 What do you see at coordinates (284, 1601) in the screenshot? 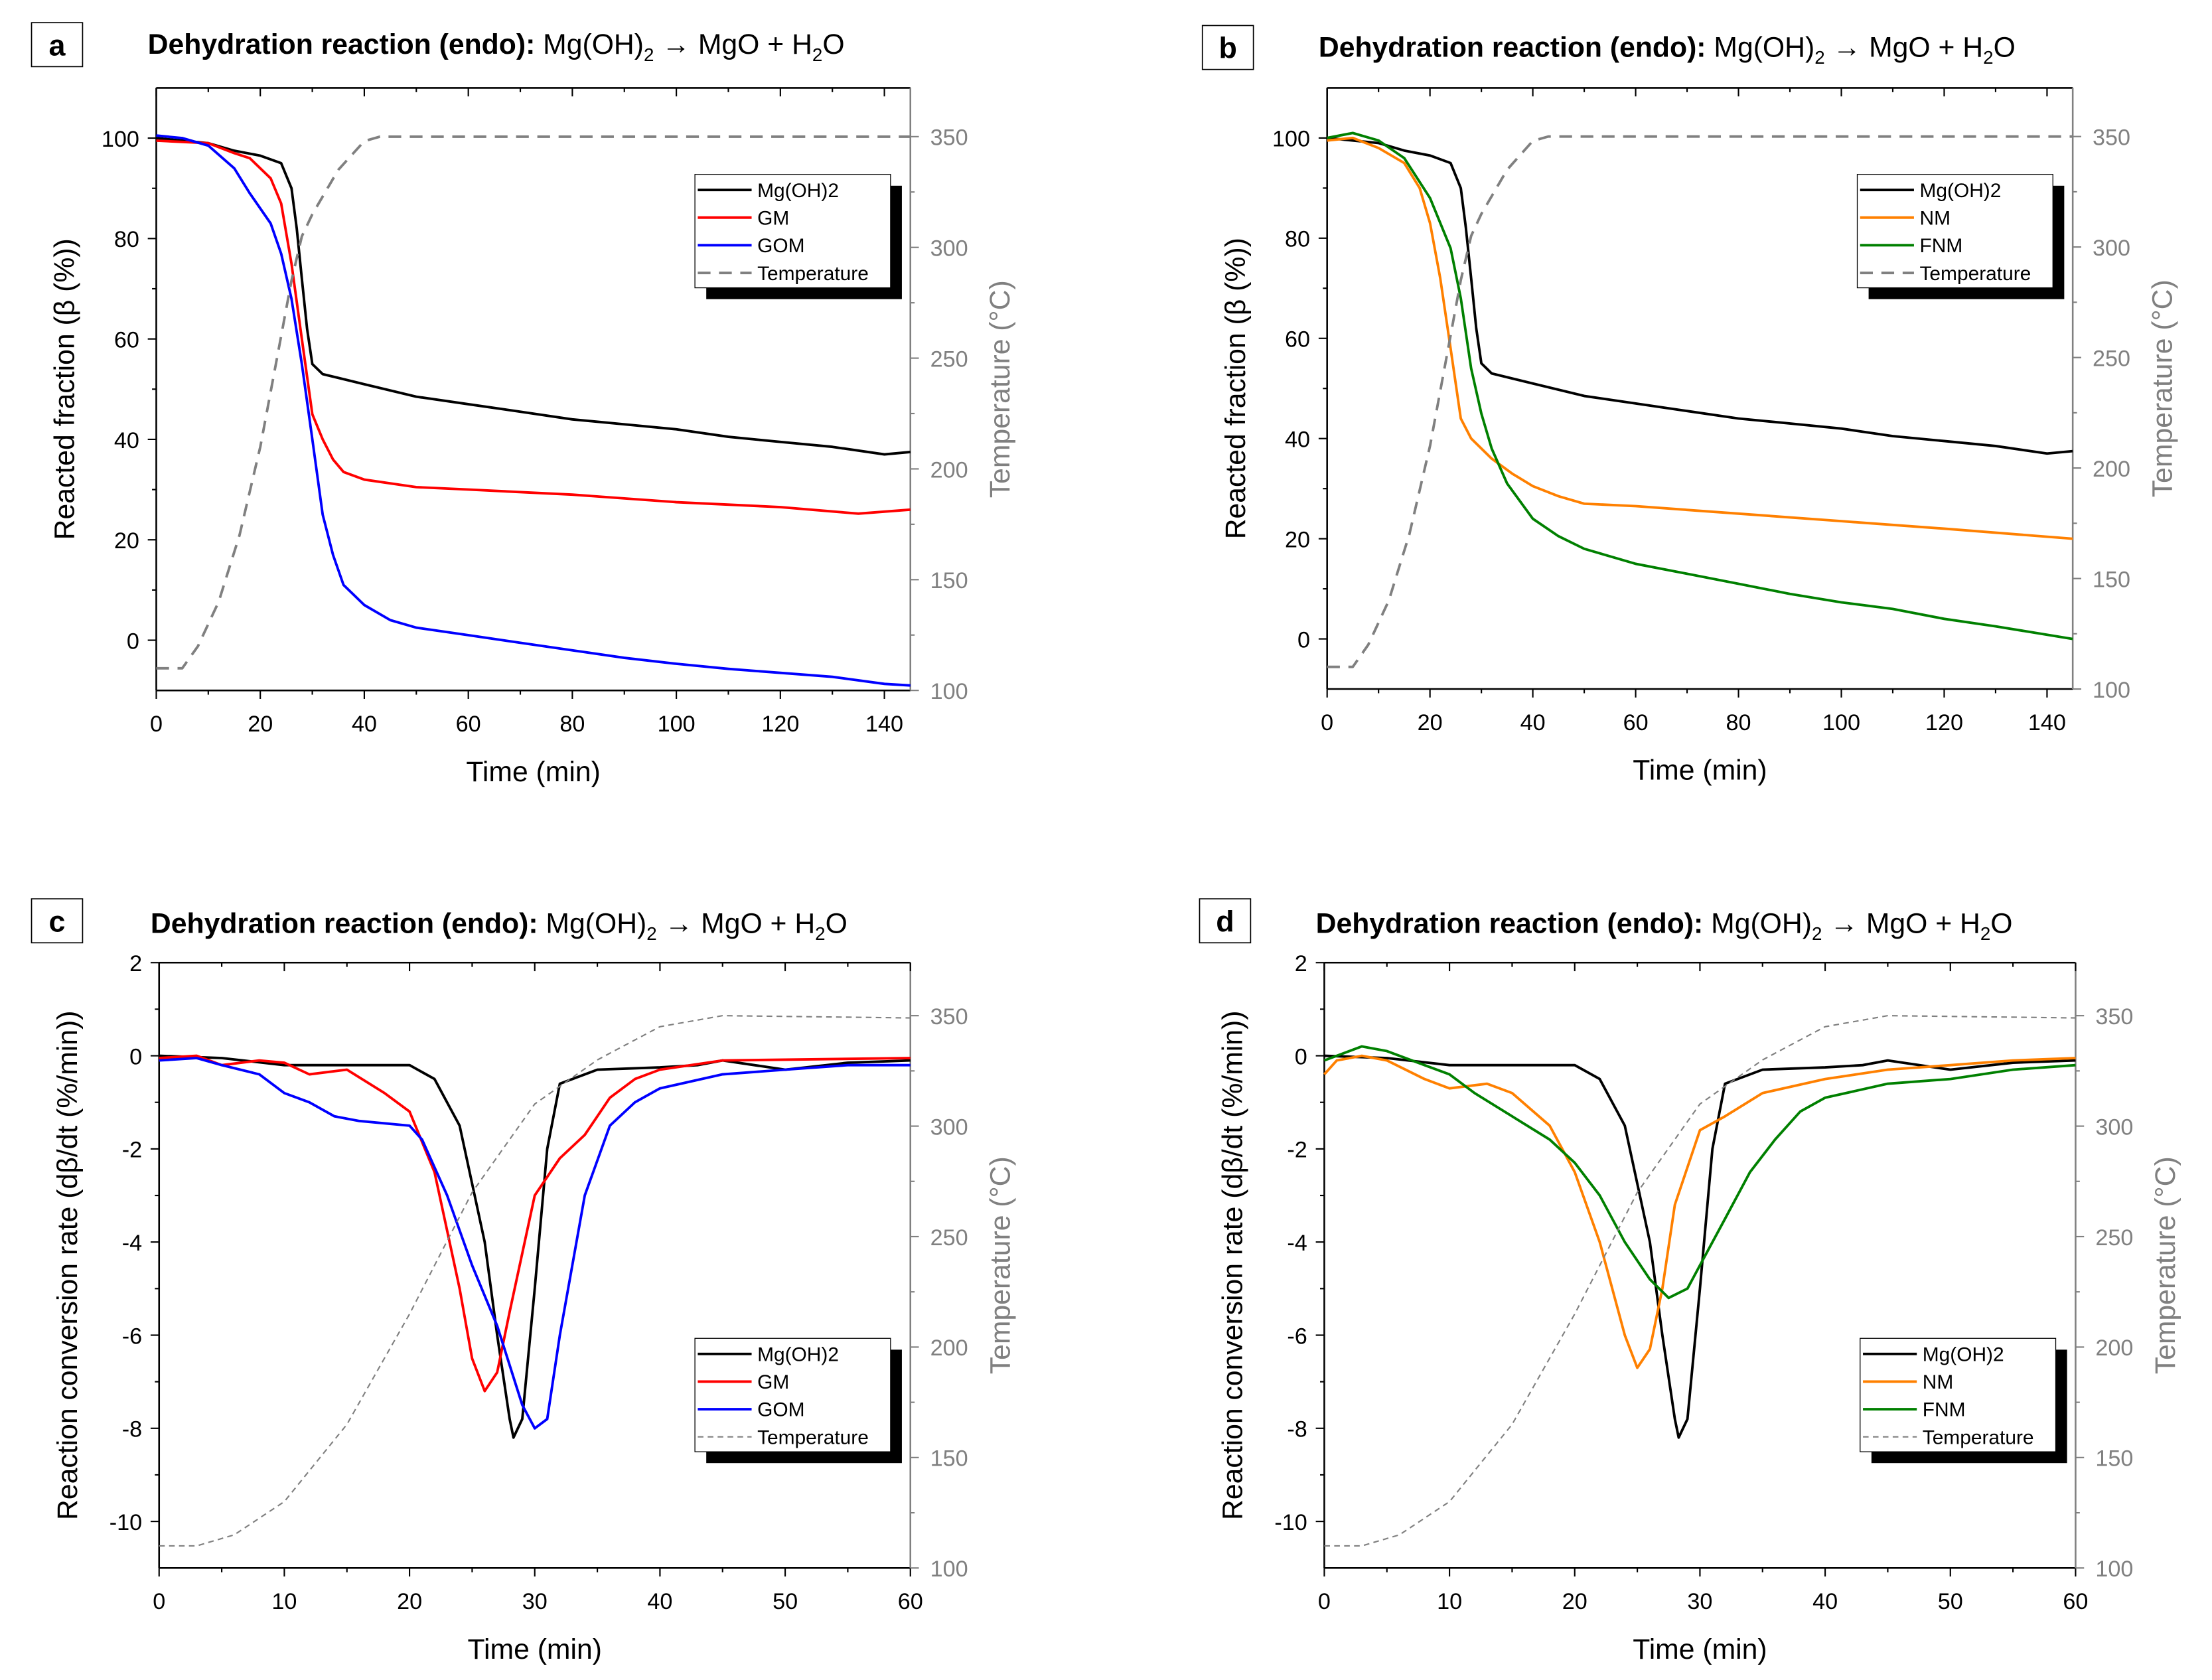
I see `x-tick-label: 10` at bounding box center [284, 1601].